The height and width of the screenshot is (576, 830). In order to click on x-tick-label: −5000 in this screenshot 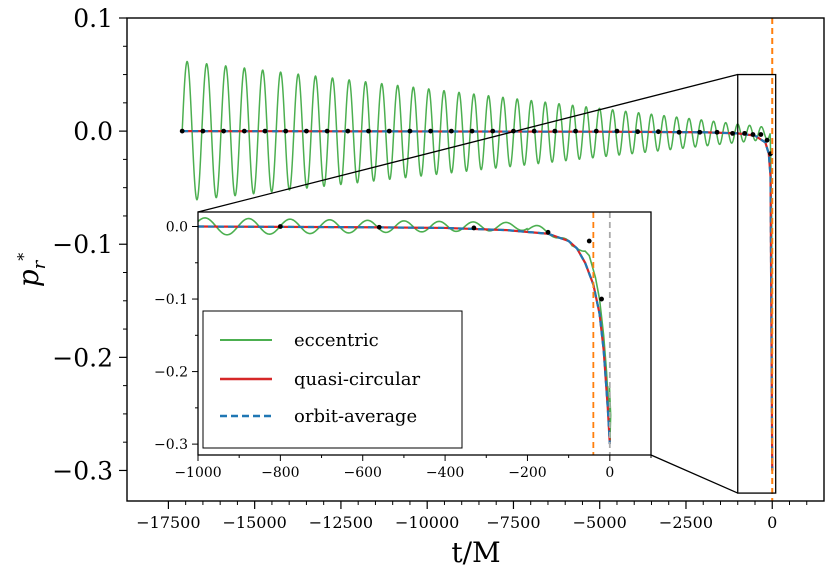, I will do `click(600, 522)`.